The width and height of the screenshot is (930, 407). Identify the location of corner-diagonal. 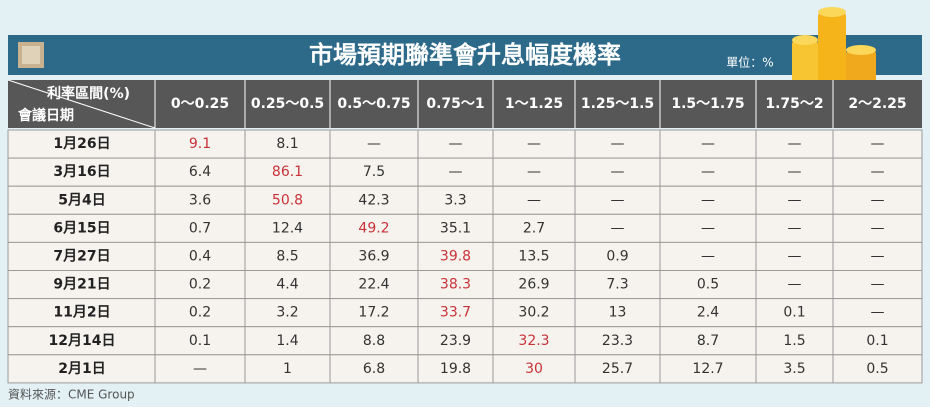
(81, 104).